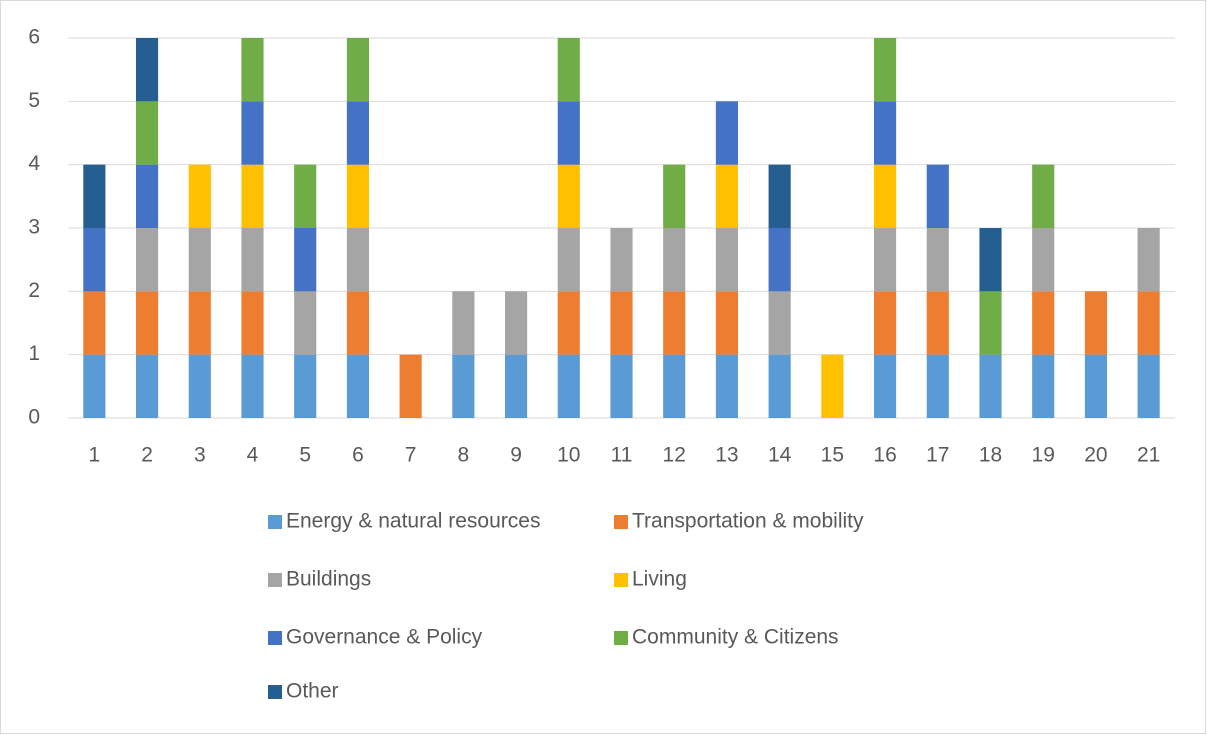  I want to click on y-tick-label: 1, so click(34, 353).